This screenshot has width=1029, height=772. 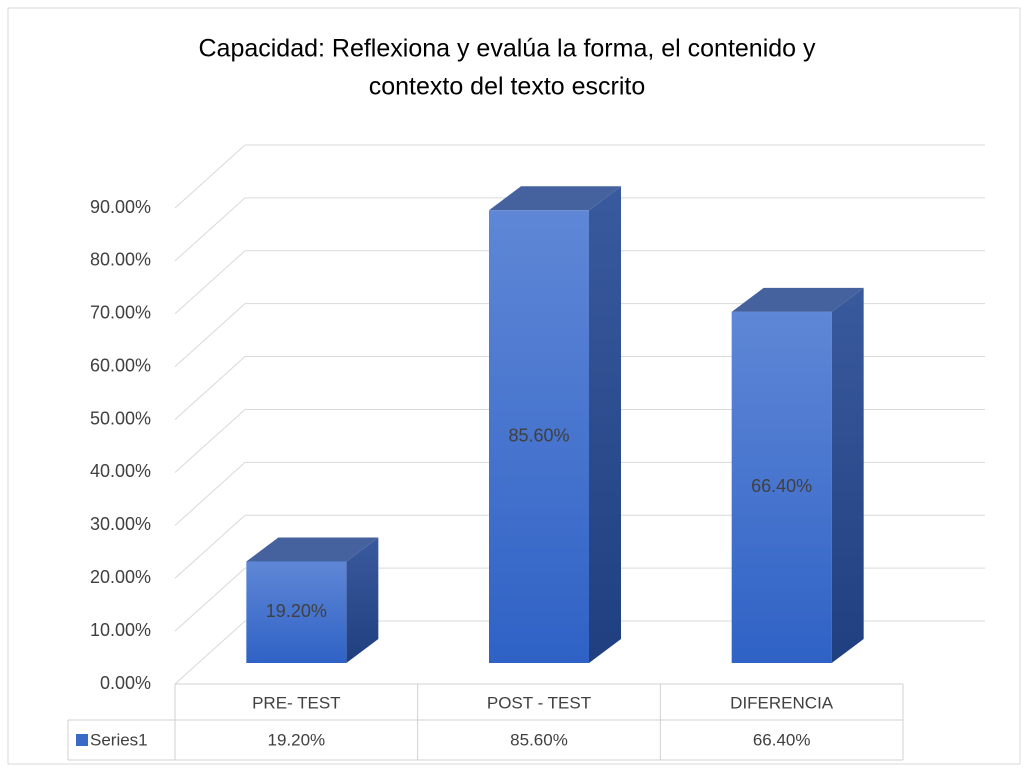 I want to click on data-label: 66.40%, so click(x=781, y=486).